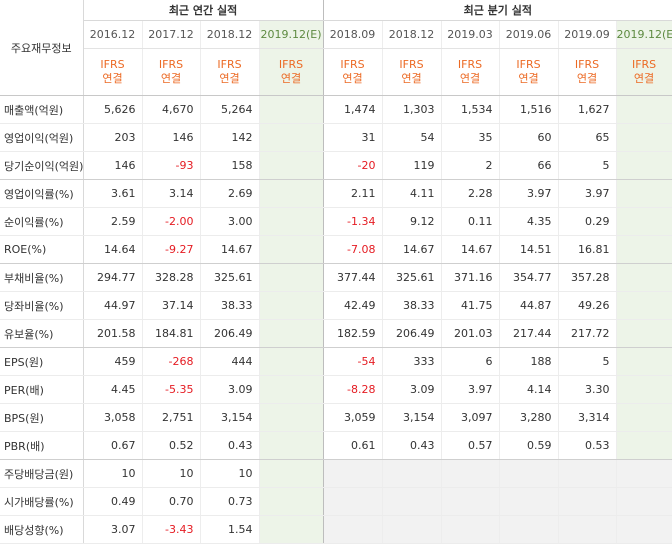  I want to click on value-cell: 146, so click(113, 165).